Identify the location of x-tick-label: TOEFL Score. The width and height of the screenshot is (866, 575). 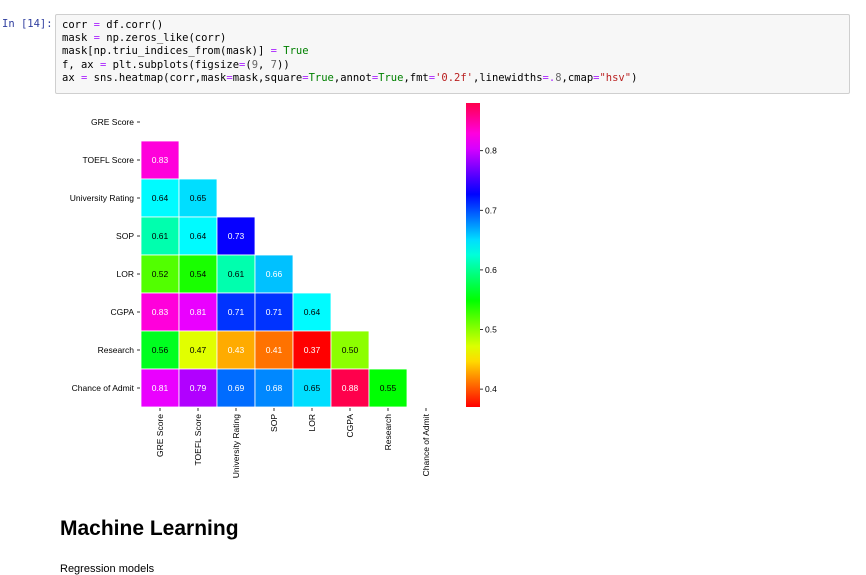
(198, 440).